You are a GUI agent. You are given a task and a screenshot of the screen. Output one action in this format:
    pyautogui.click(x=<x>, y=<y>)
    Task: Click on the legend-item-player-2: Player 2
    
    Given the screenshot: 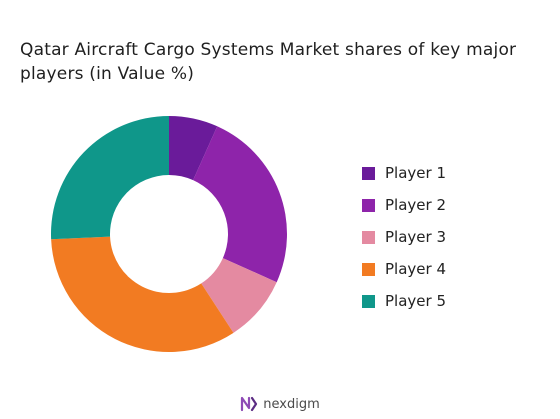 What is the action you would take?
    pyautogui.click(x=404, y=205)
    